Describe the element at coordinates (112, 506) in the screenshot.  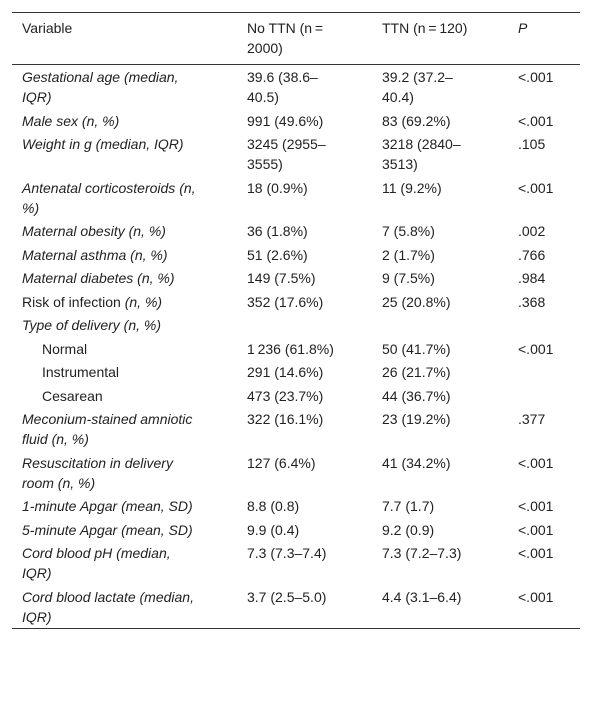
I see `variable-wrap: 1-minute Apgar (mean, SD)` at that location.